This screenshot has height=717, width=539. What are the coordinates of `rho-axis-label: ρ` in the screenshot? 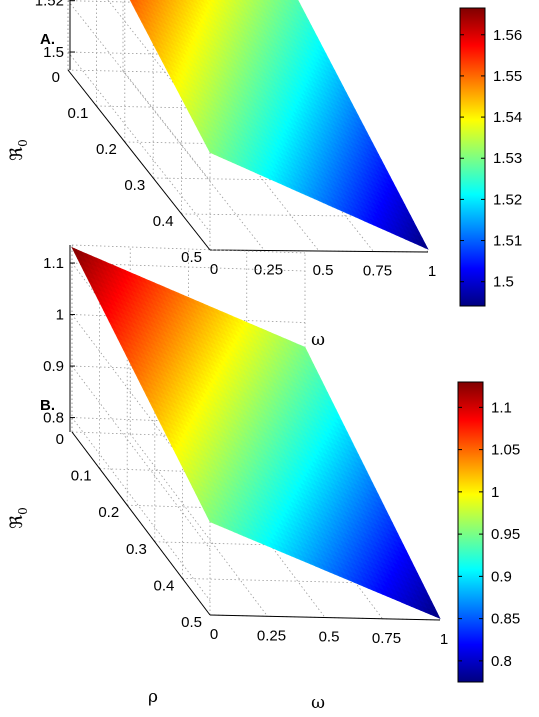 It's located at (153, 697).